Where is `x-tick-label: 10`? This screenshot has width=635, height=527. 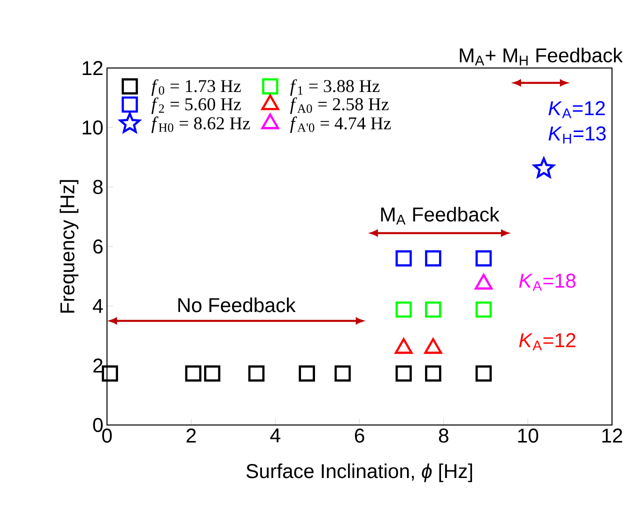
x-tick-label: 10 is located at coordinates (528, 435).